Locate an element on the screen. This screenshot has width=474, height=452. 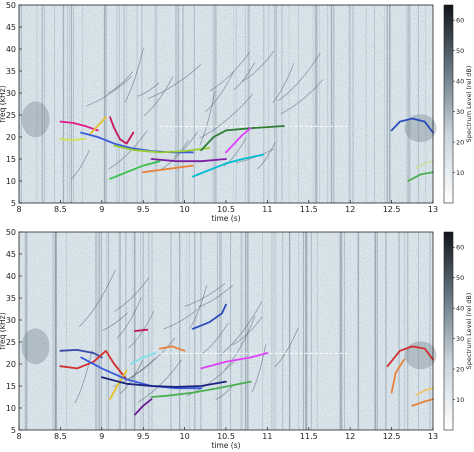
colorbar-tick-label: 60 is located at coordinates (460, 21).